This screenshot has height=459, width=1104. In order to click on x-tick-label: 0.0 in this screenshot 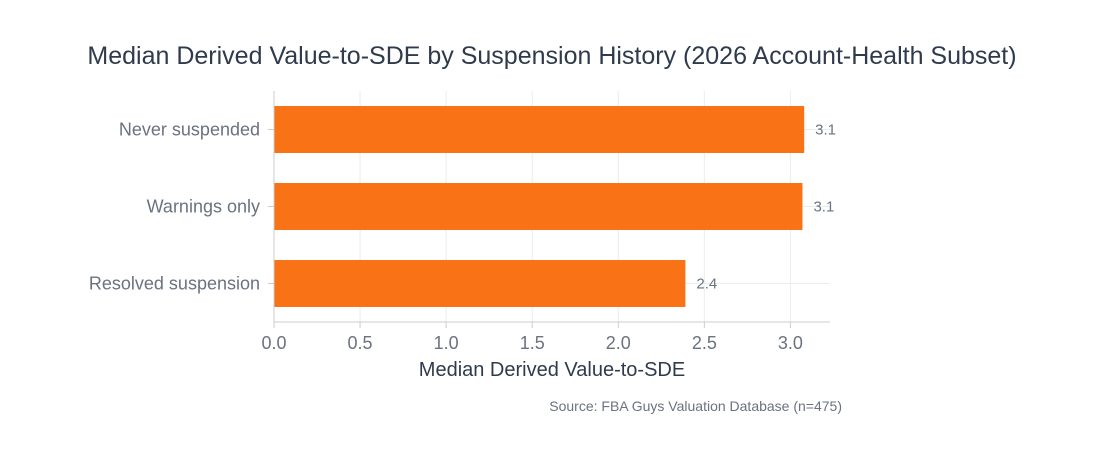, I will do `click(273, 343)`.